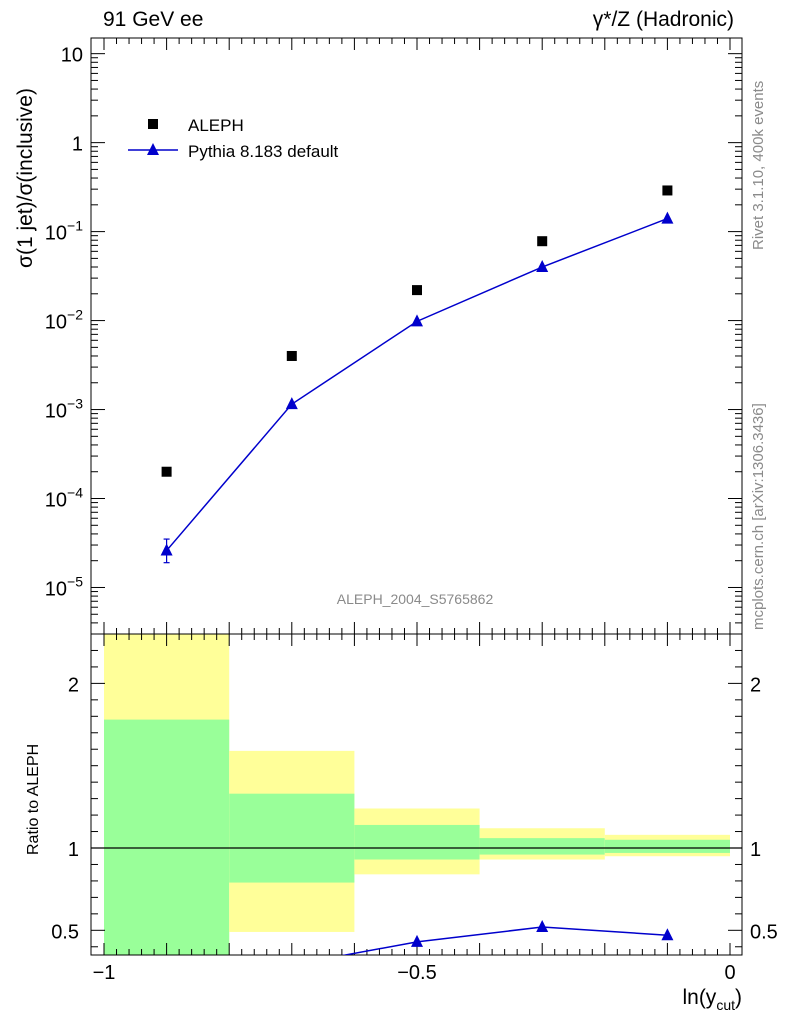  I want to click on y-tick-label: 10⁻¹, so click(64, 231).